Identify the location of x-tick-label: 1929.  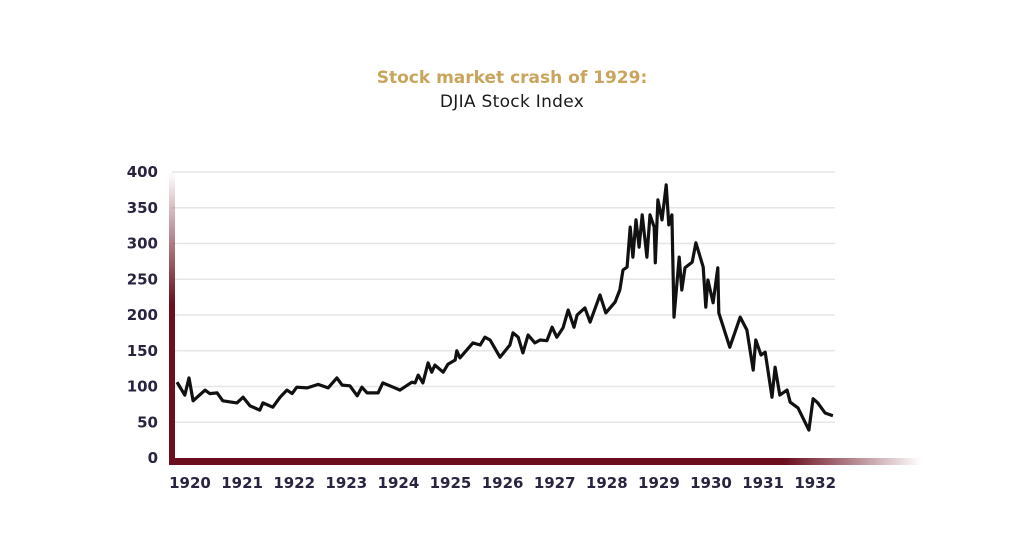
(659, 483).